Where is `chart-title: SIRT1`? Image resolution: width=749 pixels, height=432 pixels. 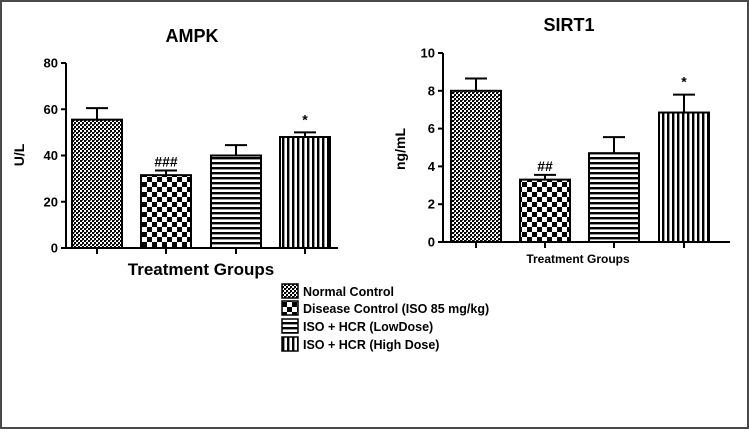 chart-title: SIRT1 is located at coordinates (568, 25).